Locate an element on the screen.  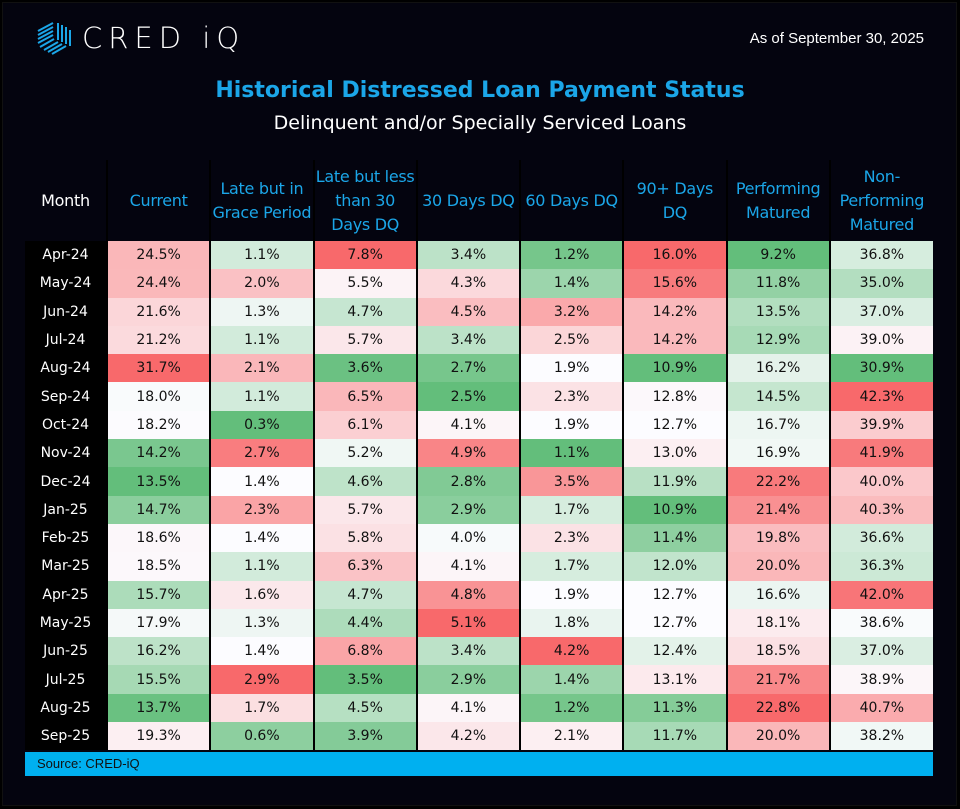
value-cell: 11.7% is located at coordinates (674, 736).